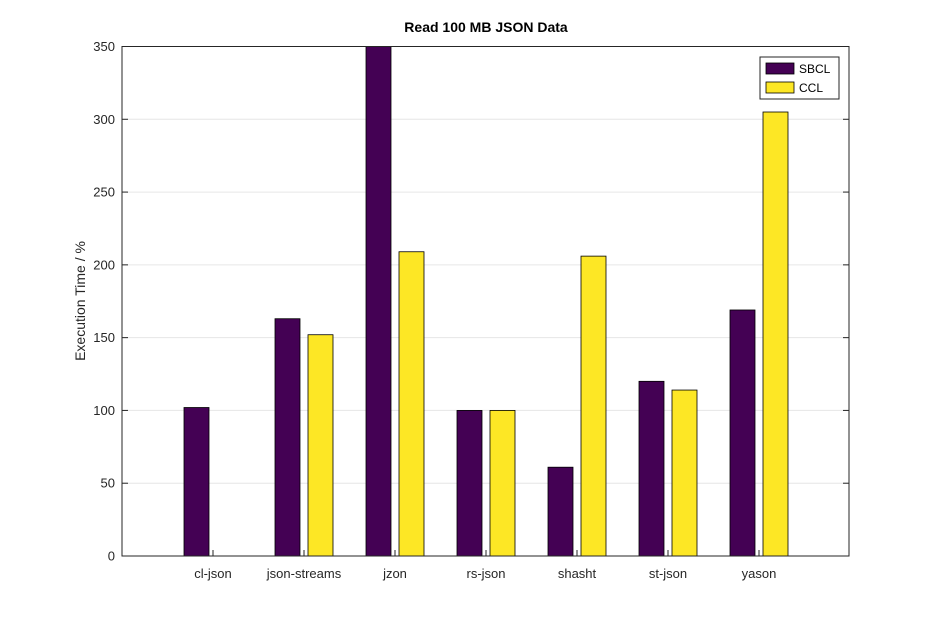  I want to click on x-tick-label: rs-json, so click(485, 573).